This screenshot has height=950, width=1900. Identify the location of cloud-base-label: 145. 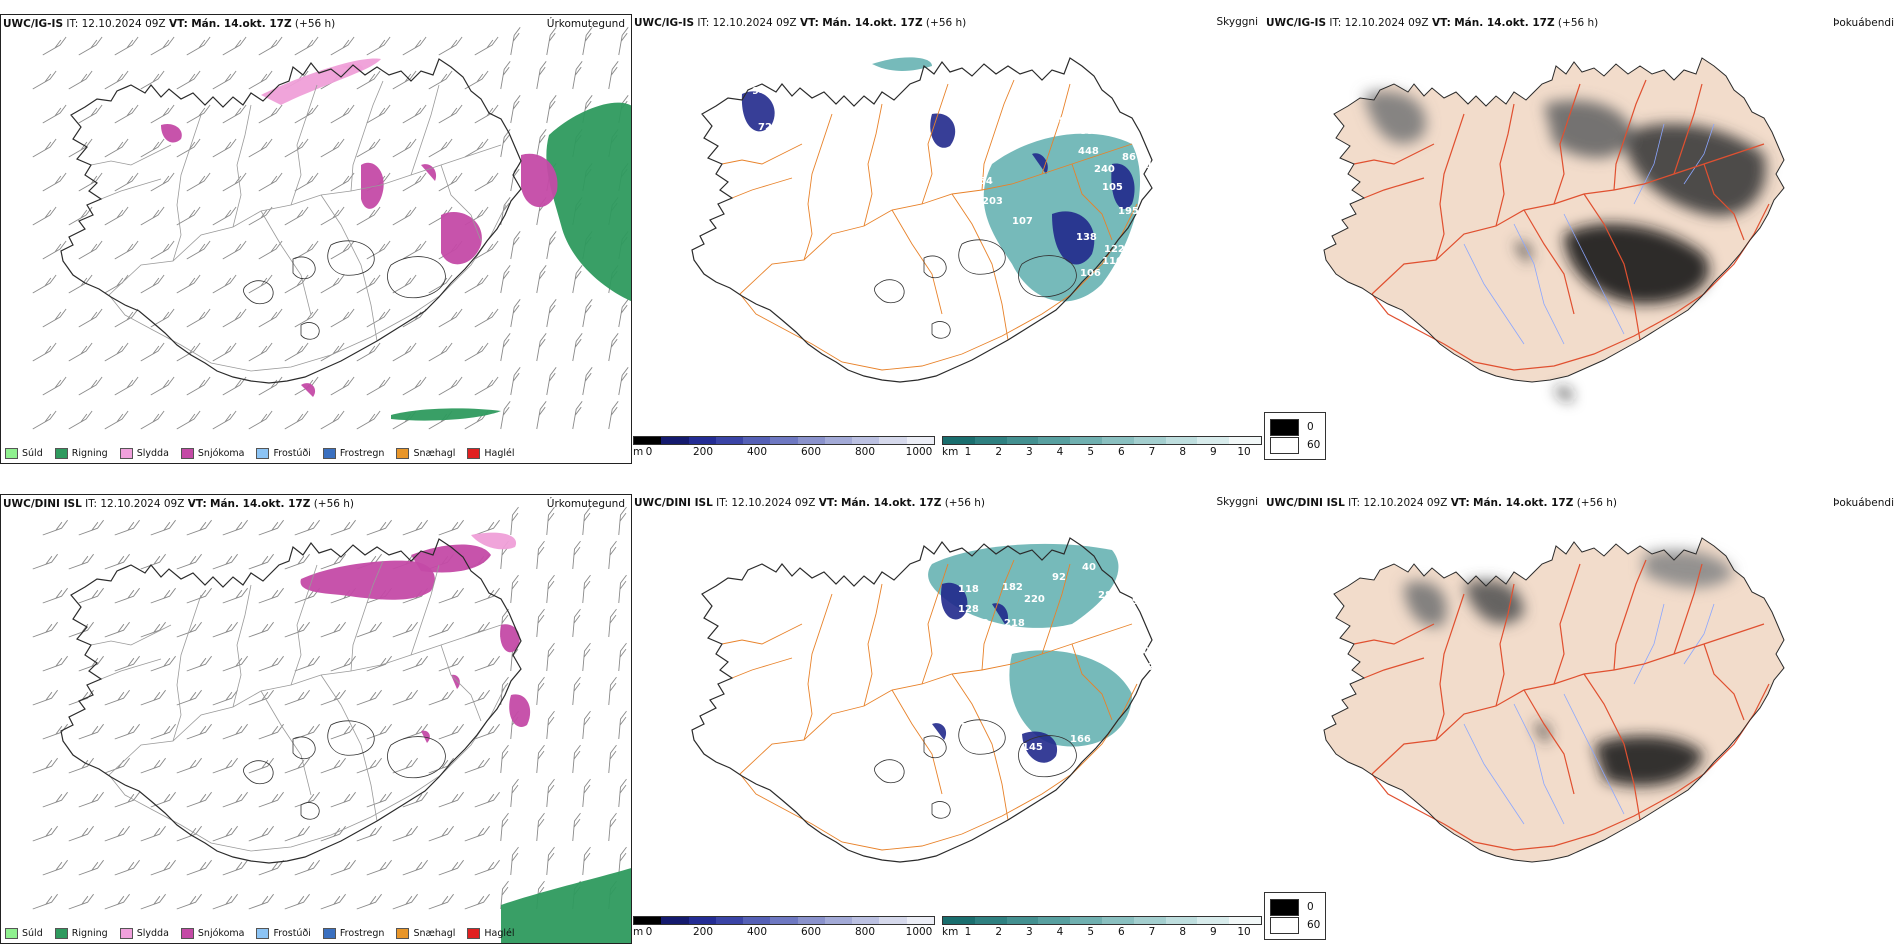
(1032, 747).